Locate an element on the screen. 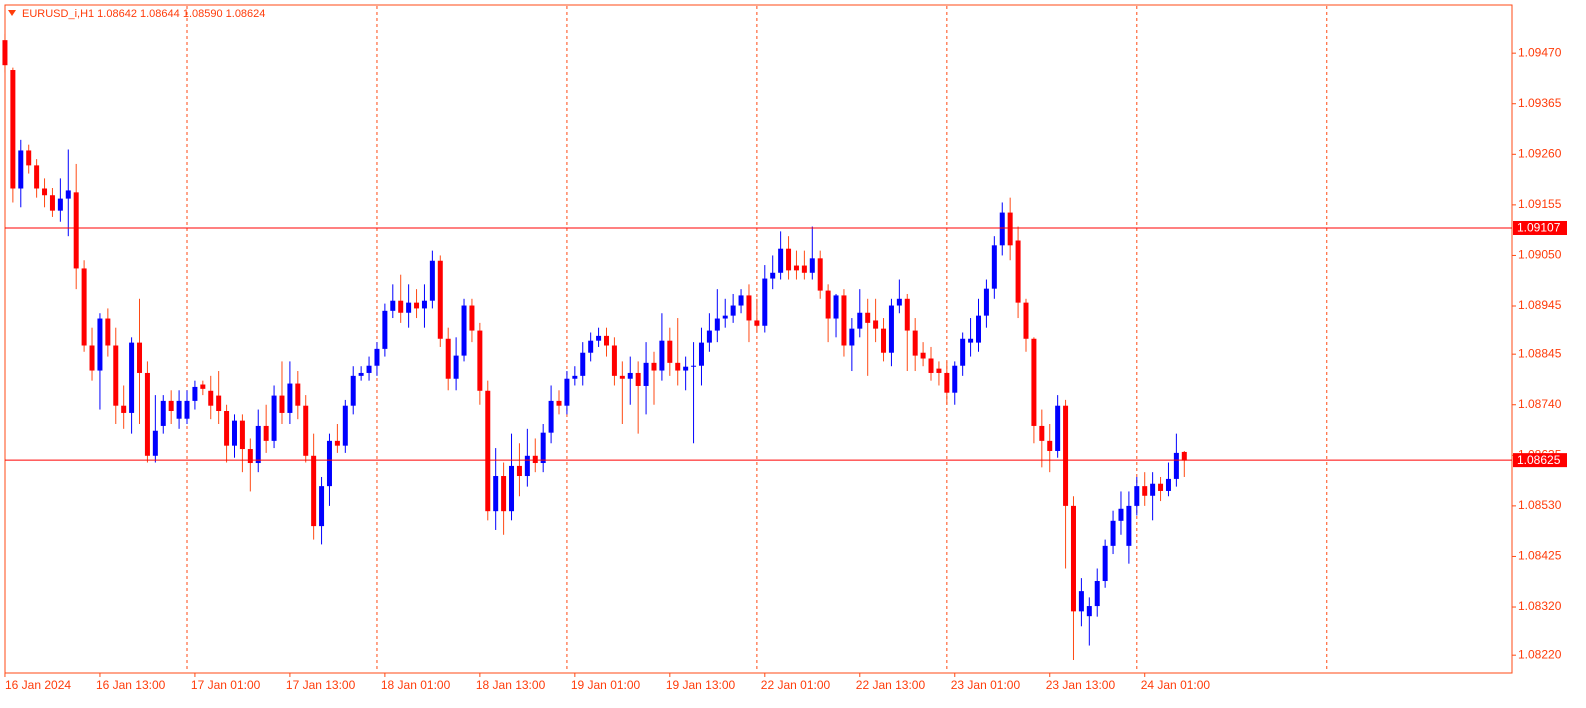  y-tick-label: 1.08945 is located at coordinates (1540, 305).